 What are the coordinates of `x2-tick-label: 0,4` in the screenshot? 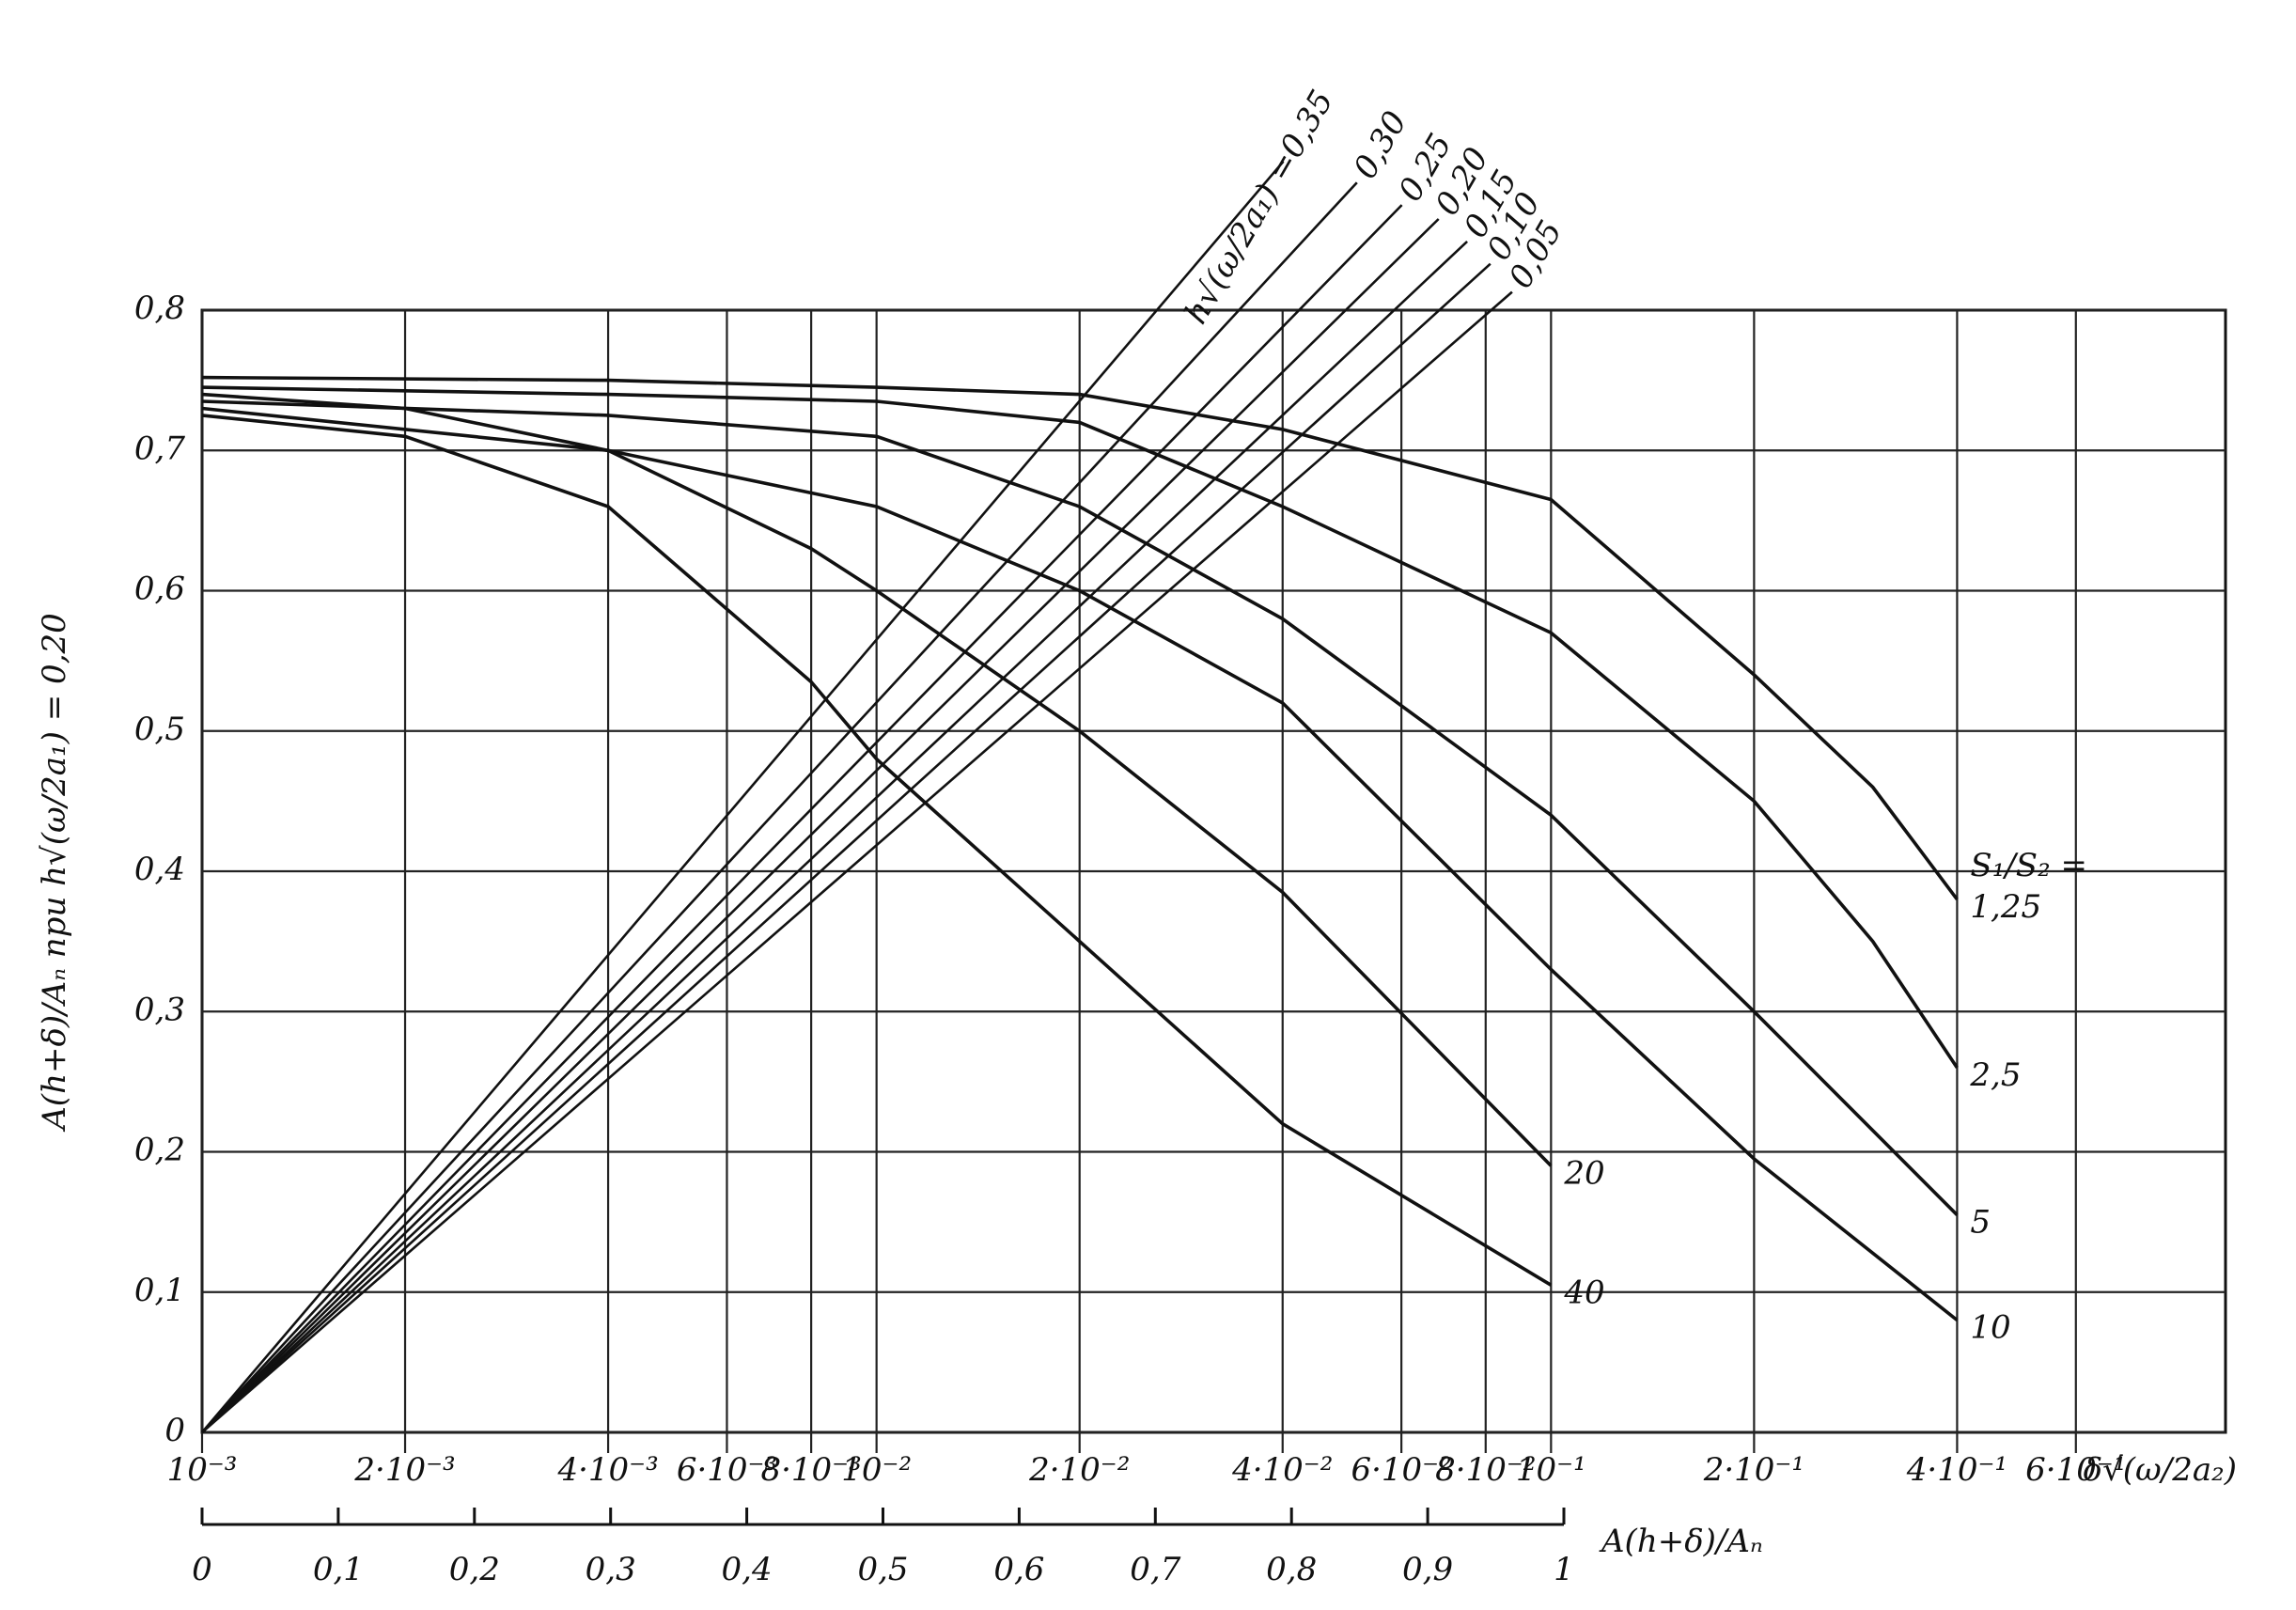 It's located at (747, 1570).